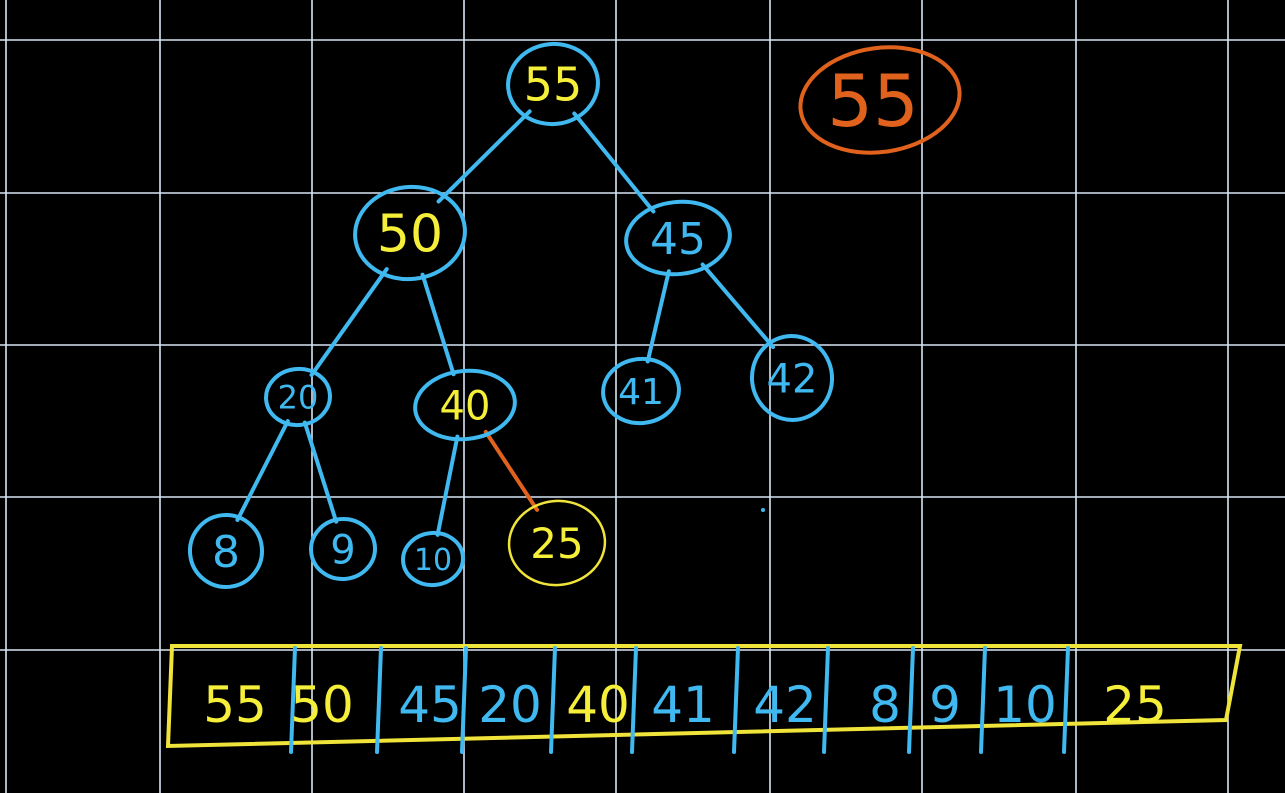 This screenshot has width=1285, height=793. Describe the element at coordinates (322, 705) in the screenshot. I see `array-cell: 50` at that location.